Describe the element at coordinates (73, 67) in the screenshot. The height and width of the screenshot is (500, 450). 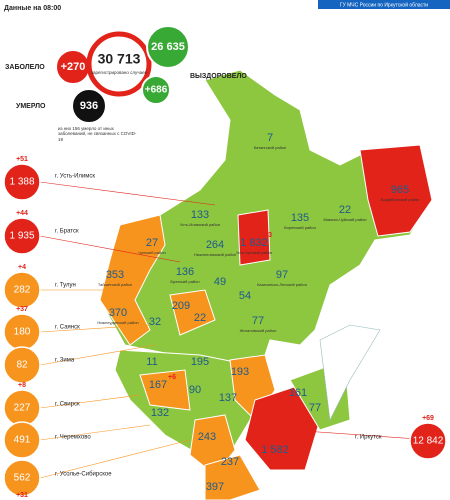
I see `infected-delta: +270` at that location.